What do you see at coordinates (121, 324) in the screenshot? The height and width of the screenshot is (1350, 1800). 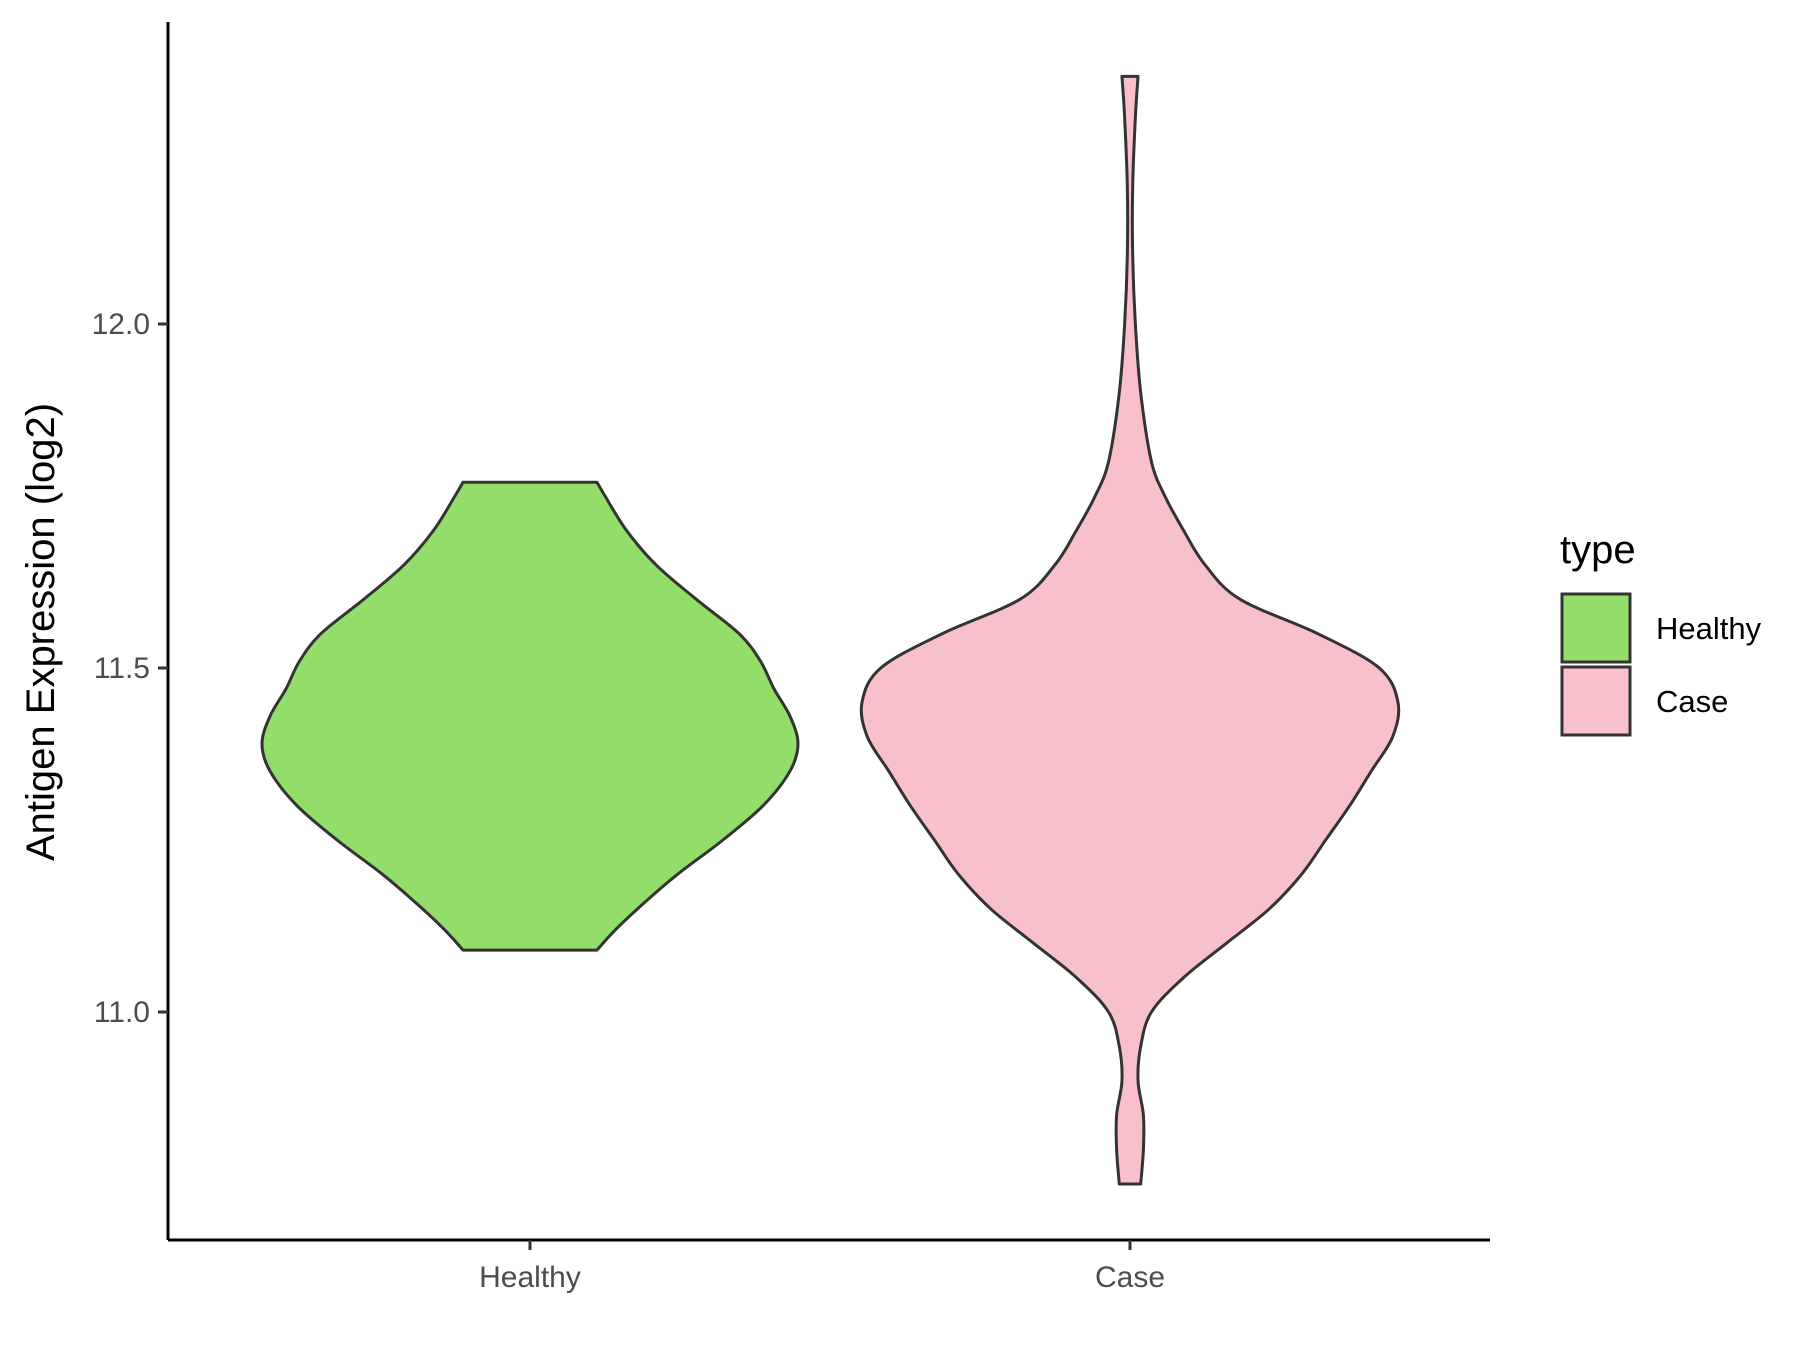 I see `y-tick-label: 12.0` at bounding box center [121, 324].